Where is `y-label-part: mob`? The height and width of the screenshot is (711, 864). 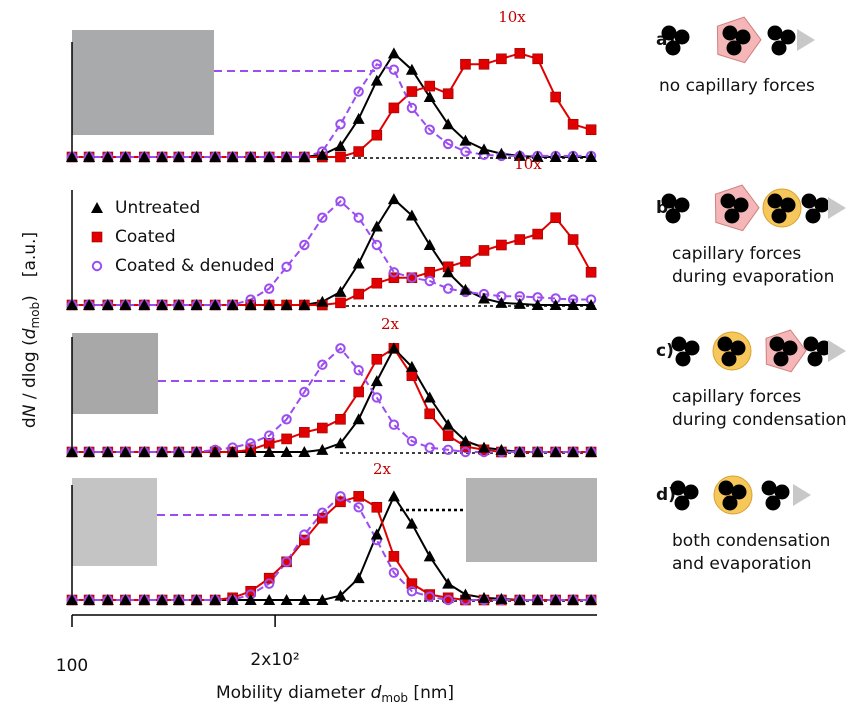 y-label-part: mob is located at coordinates (35, 315).